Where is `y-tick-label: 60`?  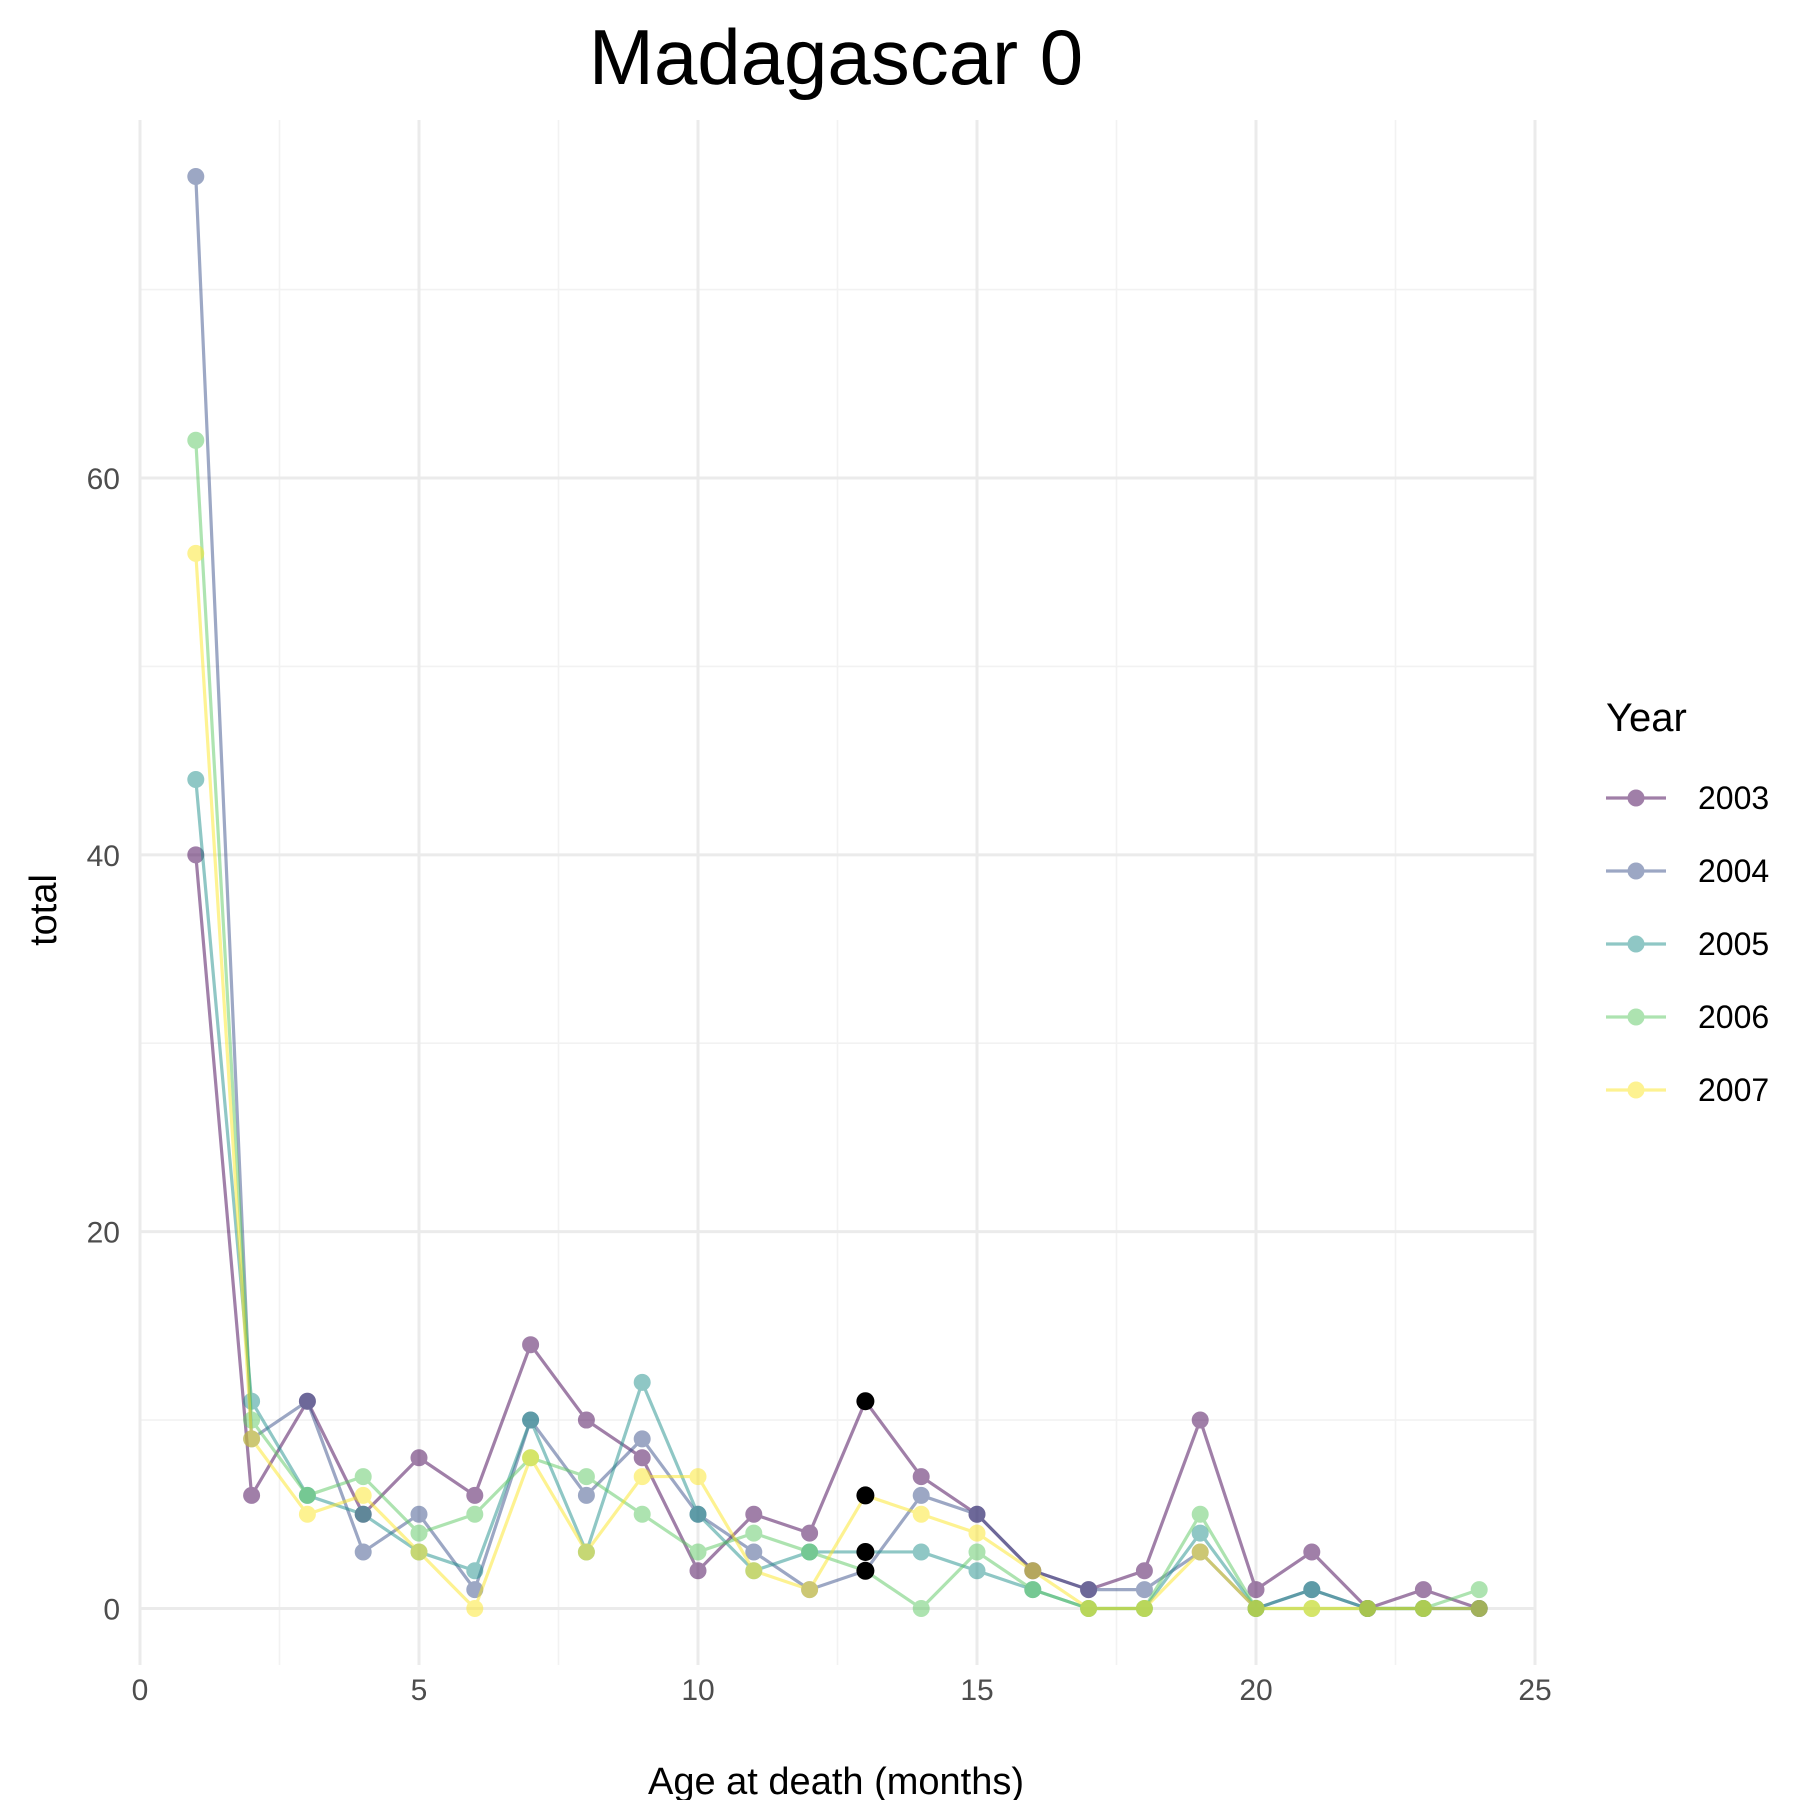 y-tick-label: 60 is located at coordinates (103, 479).